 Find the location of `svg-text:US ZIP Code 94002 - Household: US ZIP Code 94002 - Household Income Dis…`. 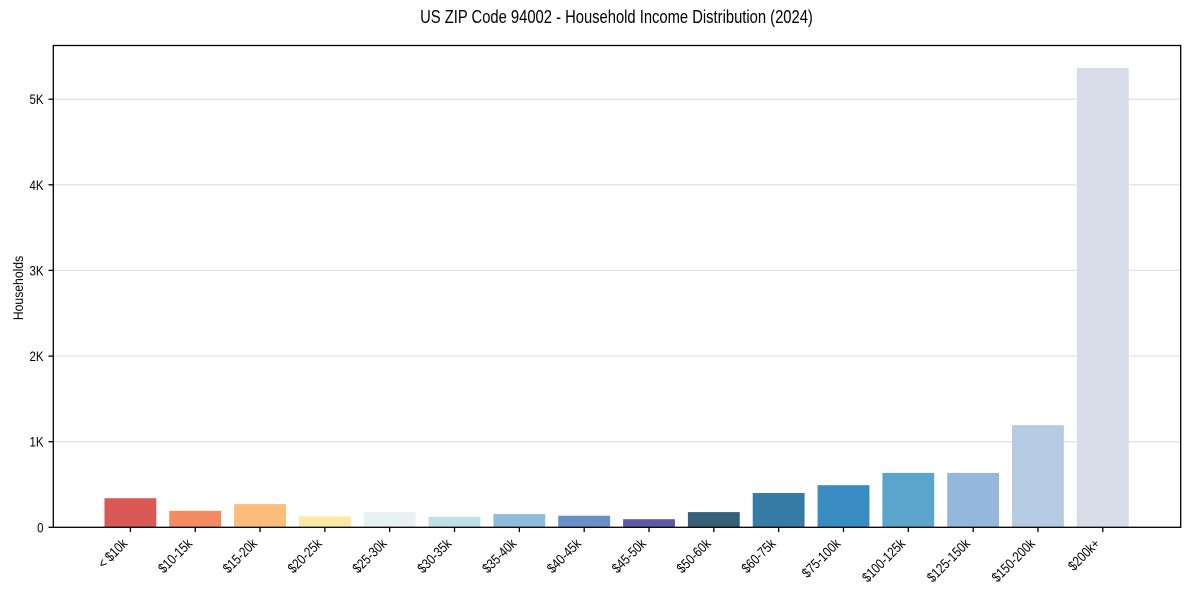

svg-text:US ZIP Code 94002 - Household: US ZIP Code 94002 - Household Income Dis… is located at coordinates (616, 17).